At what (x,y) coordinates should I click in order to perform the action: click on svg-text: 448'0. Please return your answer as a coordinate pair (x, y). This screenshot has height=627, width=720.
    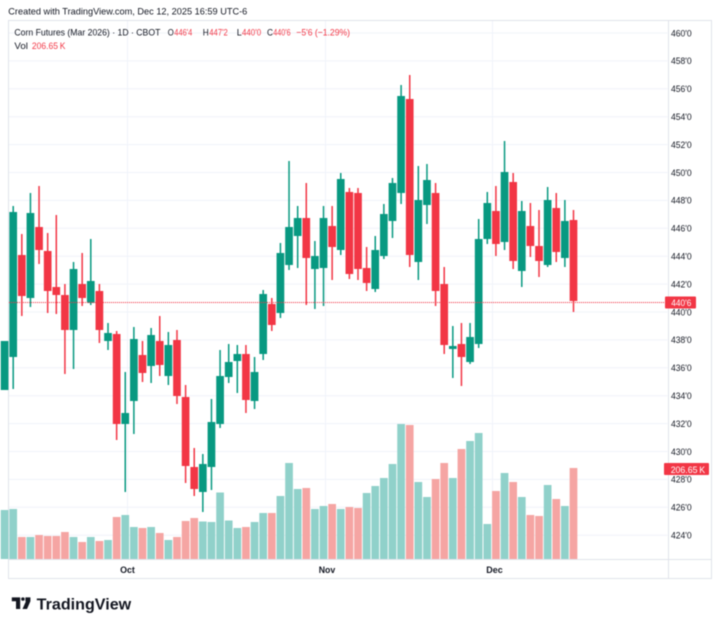
    Looking at the image, I should click on (681, 201).